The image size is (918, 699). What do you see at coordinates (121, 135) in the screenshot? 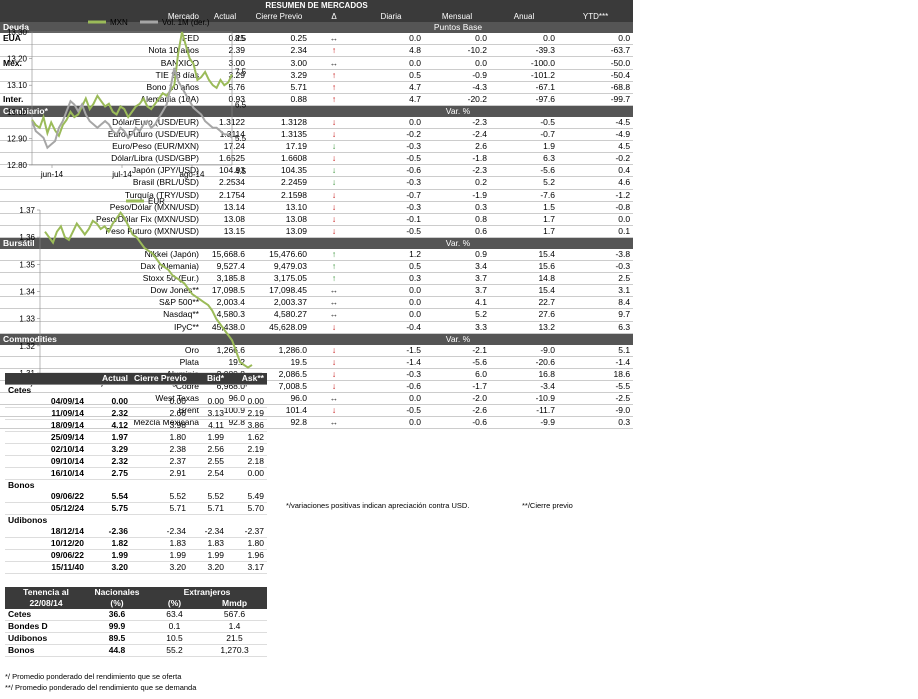
I see `cell: Euro Futuro (USD/EUR)` at bounding box center [121, 135].